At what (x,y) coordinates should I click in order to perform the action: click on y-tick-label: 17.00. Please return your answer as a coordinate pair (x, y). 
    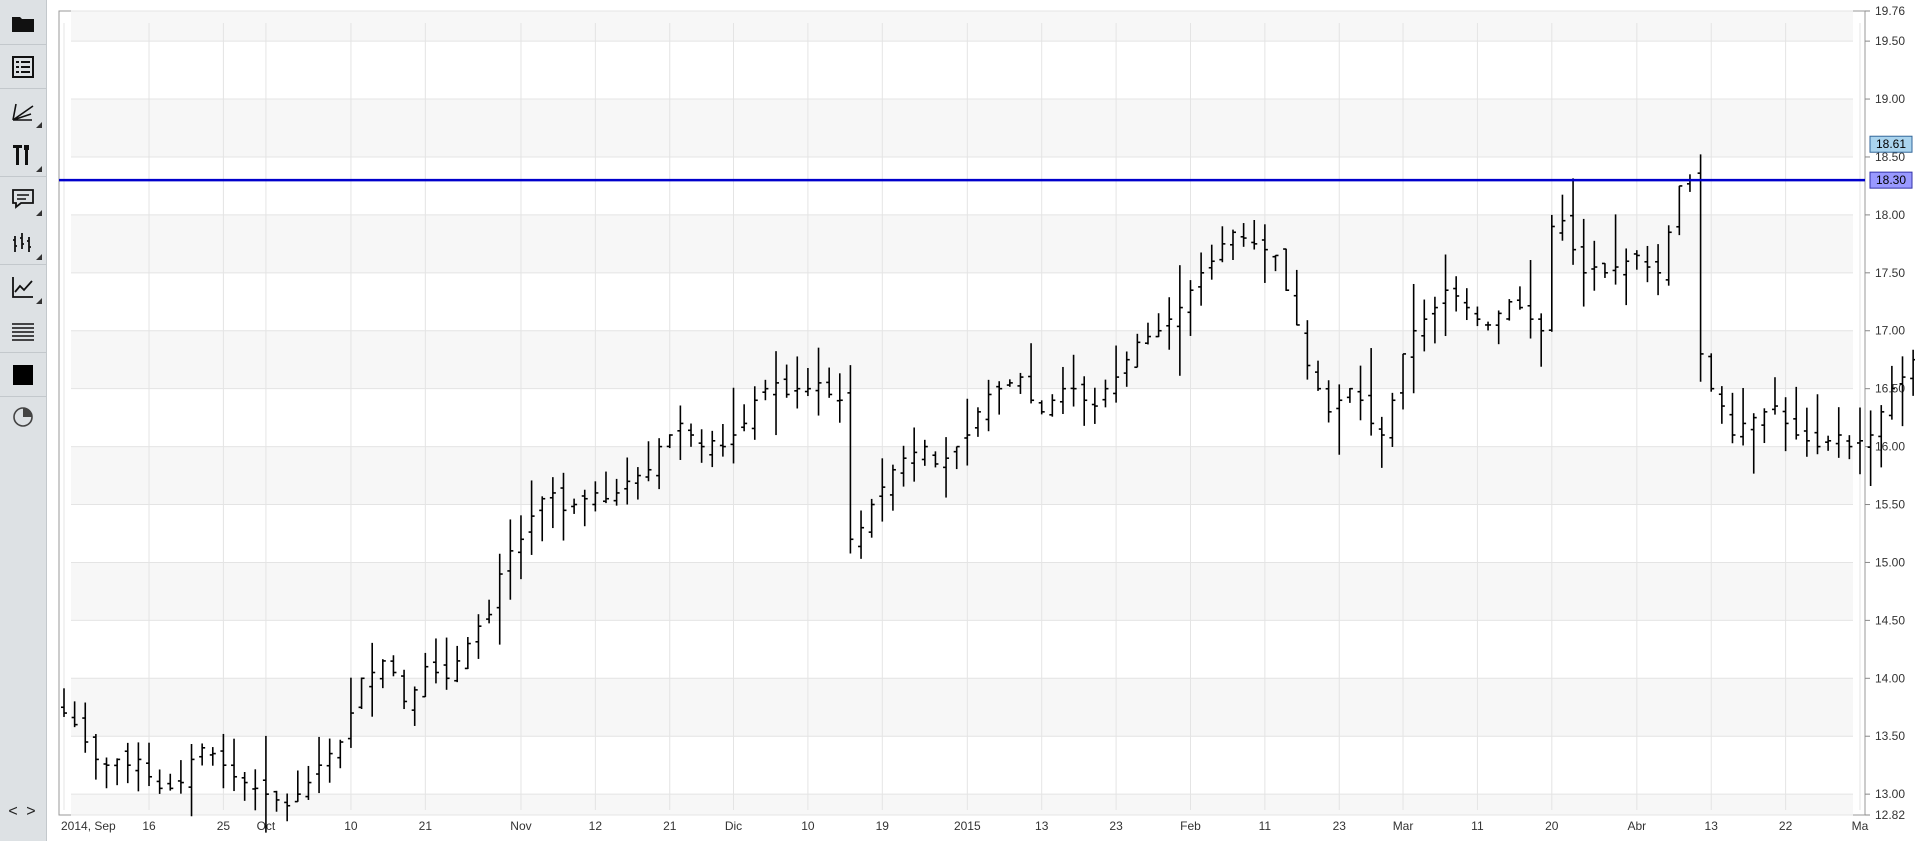
    Looking at the image, I should click on (1890, 331).